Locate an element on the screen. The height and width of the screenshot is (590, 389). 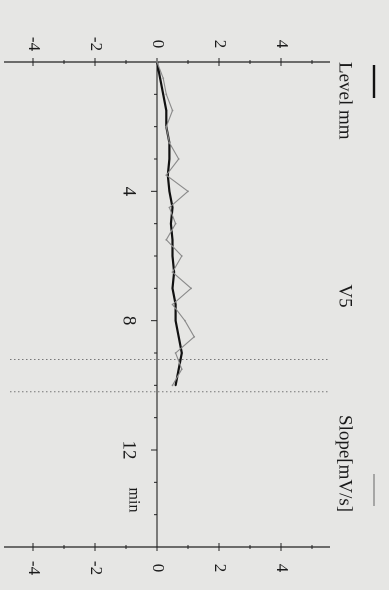
y-left-tick-label: 0 is located at coordinates (158, 44).